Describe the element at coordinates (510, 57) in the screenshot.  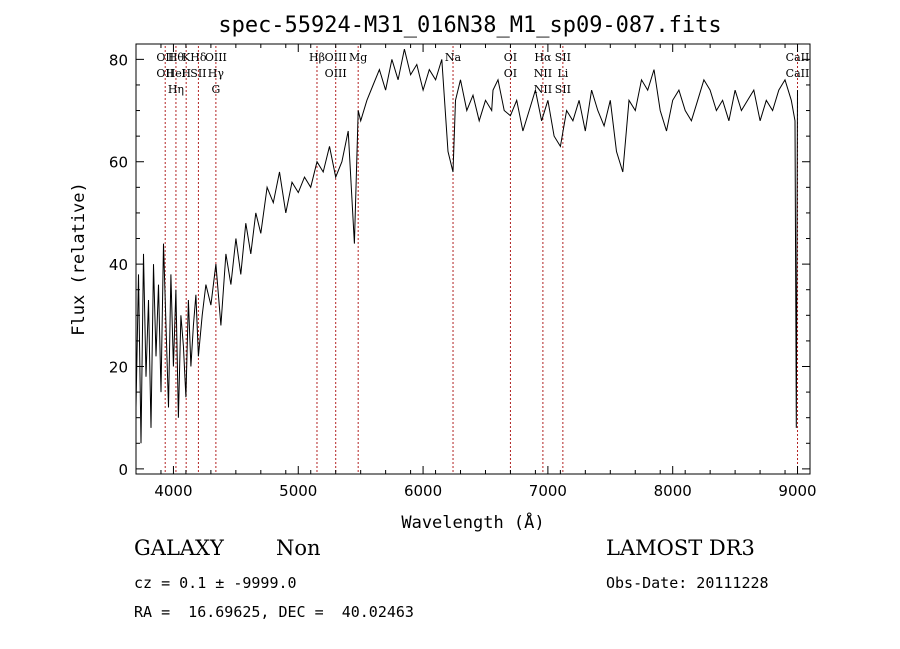
I see `line-label-9-0: OI` at that location.